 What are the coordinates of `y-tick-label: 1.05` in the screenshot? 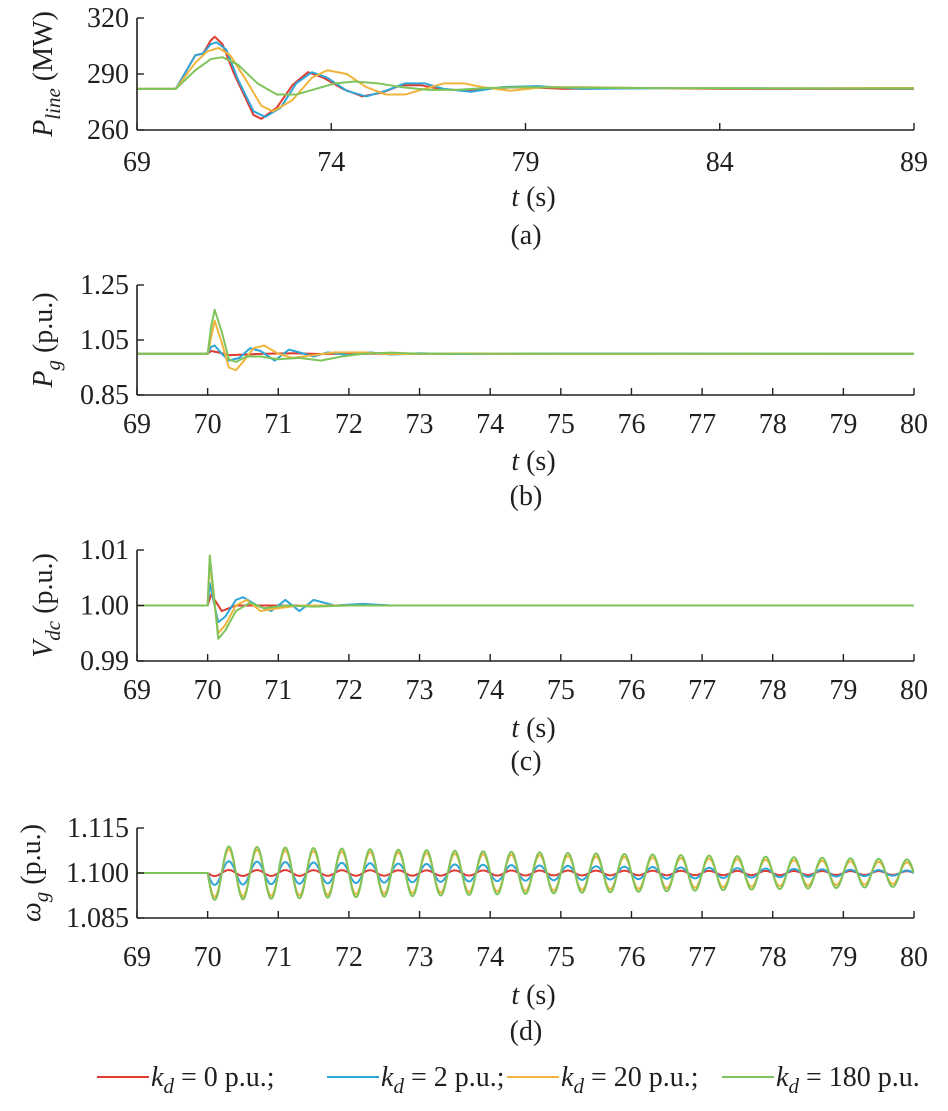 It's located at (104, 340).